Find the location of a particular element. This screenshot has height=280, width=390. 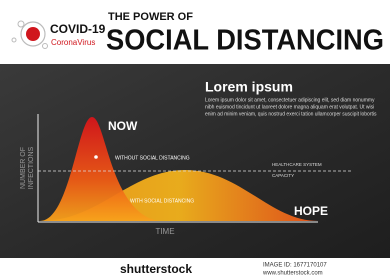

curve-label: WITHOUT SOCIAL DISTANCING is located at coordinates (152, 158).